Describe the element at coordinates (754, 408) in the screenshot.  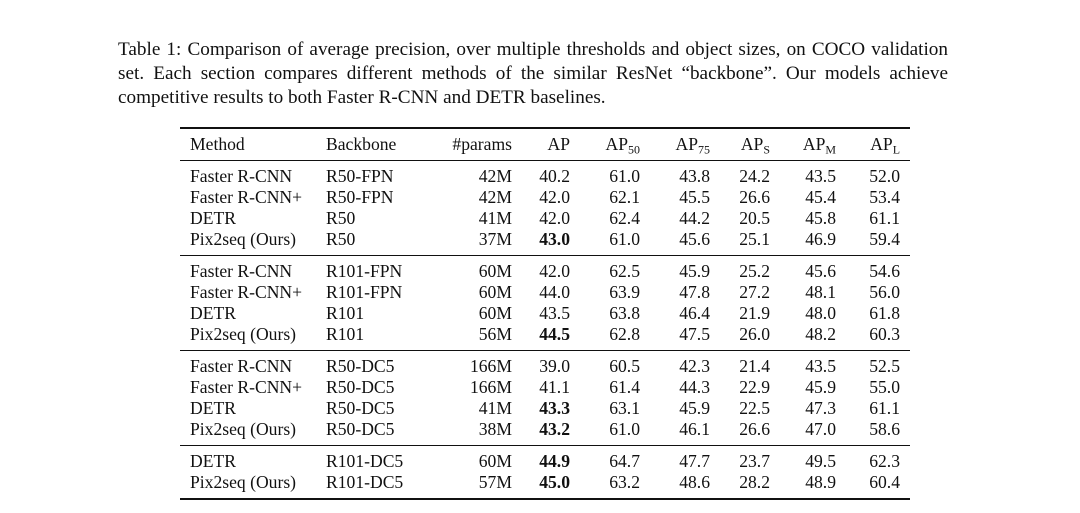
I see `cell-aps: 22.5` at that location.